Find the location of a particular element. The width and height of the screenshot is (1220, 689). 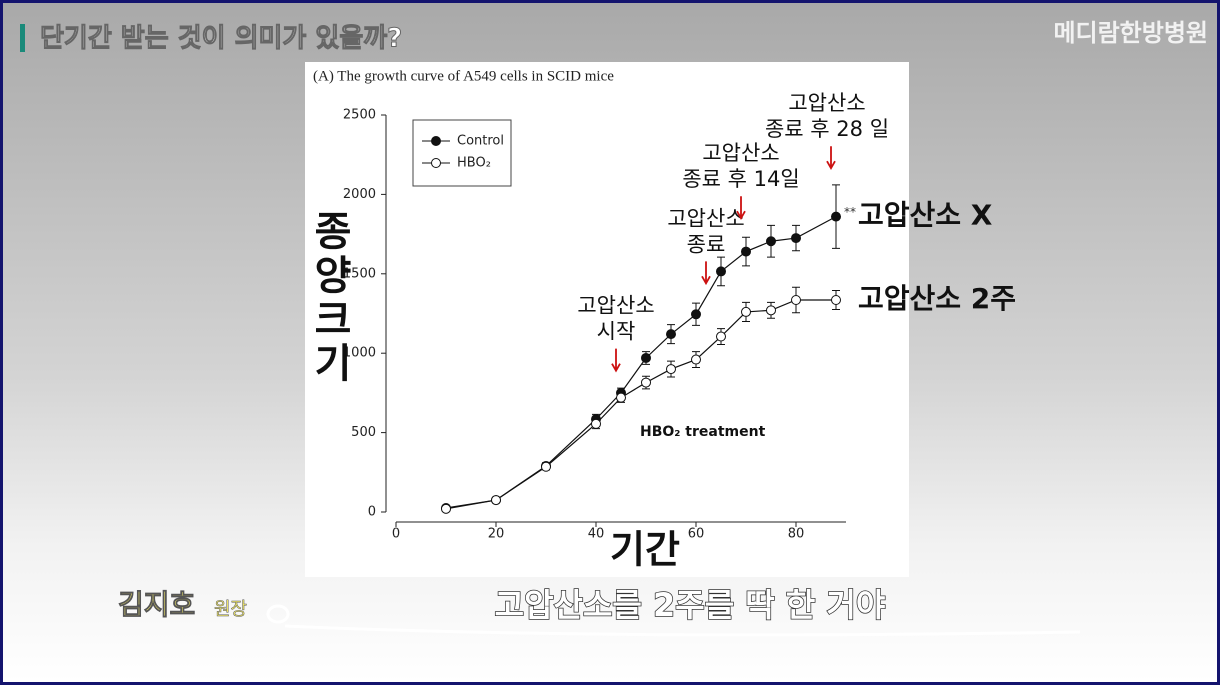

y-tick-label: 2000 is located at coordinates (359, 194).